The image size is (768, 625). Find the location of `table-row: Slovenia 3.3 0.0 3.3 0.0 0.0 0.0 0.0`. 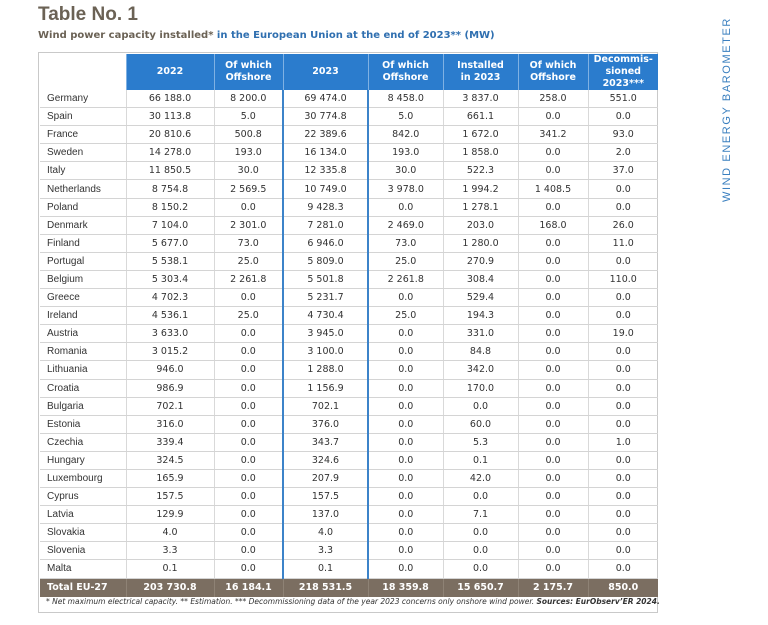

table-row: Slovenia 3.3 0.0 3.3 0.0 0.0 0.0 0.0 is located at coordinates (349, 551).